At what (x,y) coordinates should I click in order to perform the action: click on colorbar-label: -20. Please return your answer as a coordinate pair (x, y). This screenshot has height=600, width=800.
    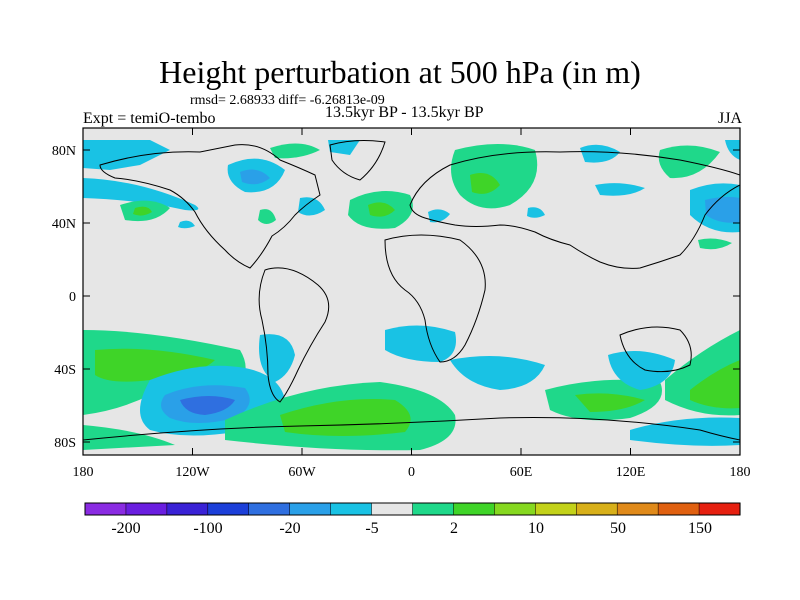
    Looking at the image, I should click on (289, 528).